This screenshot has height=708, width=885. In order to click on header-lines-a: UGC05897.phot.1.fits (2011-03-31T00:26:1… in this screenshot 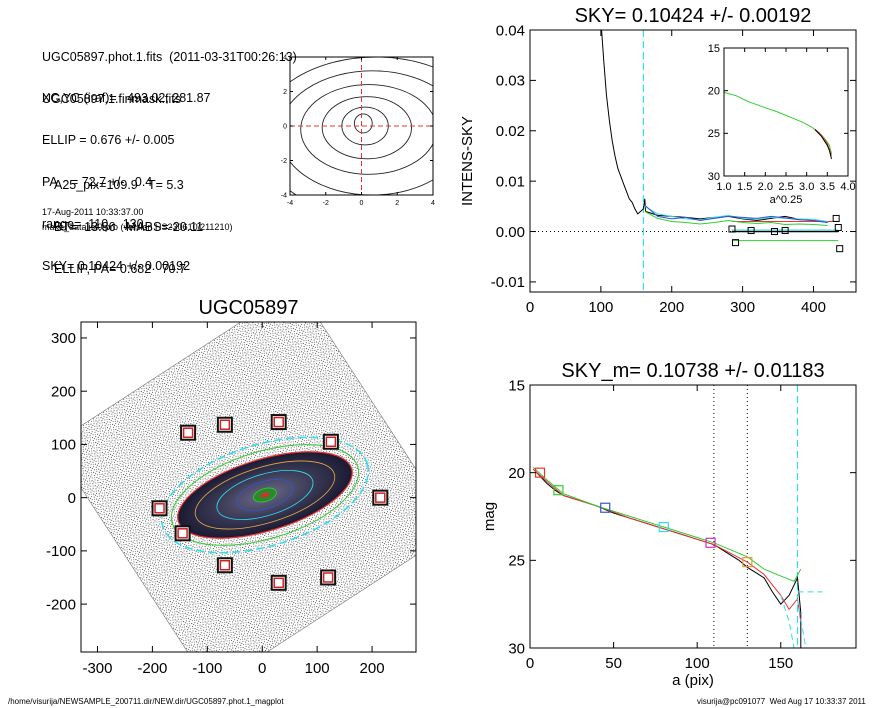, I will do `click(169, 71)`.